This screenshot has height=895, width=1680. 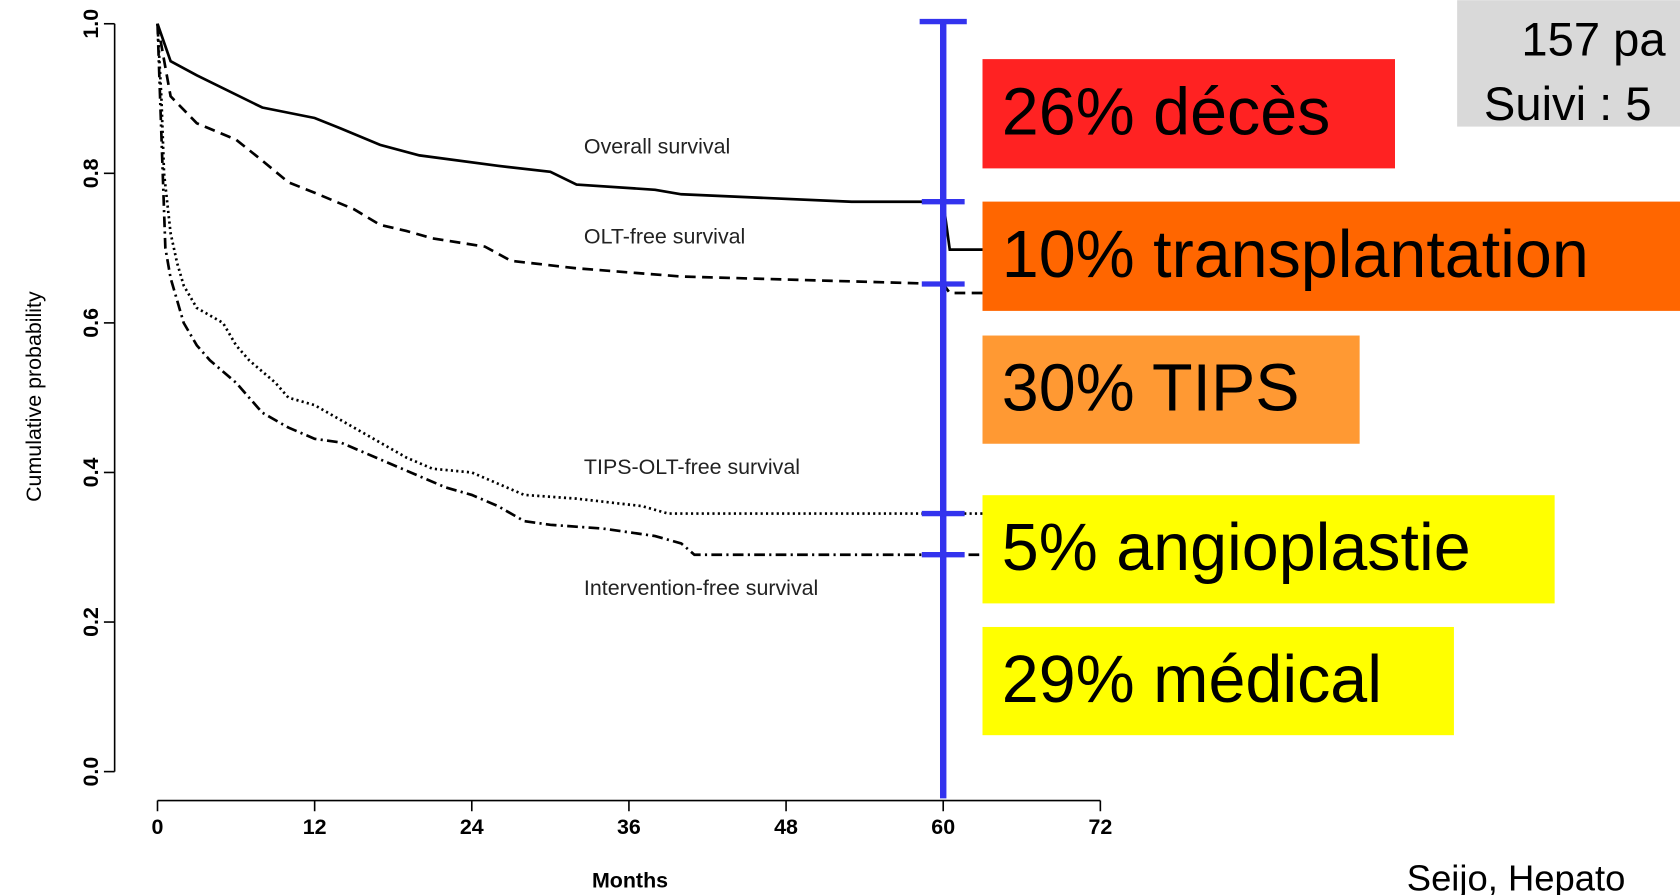 I want to click on annotation-text: 5% angioplastie, so click(x=1236, y=548).